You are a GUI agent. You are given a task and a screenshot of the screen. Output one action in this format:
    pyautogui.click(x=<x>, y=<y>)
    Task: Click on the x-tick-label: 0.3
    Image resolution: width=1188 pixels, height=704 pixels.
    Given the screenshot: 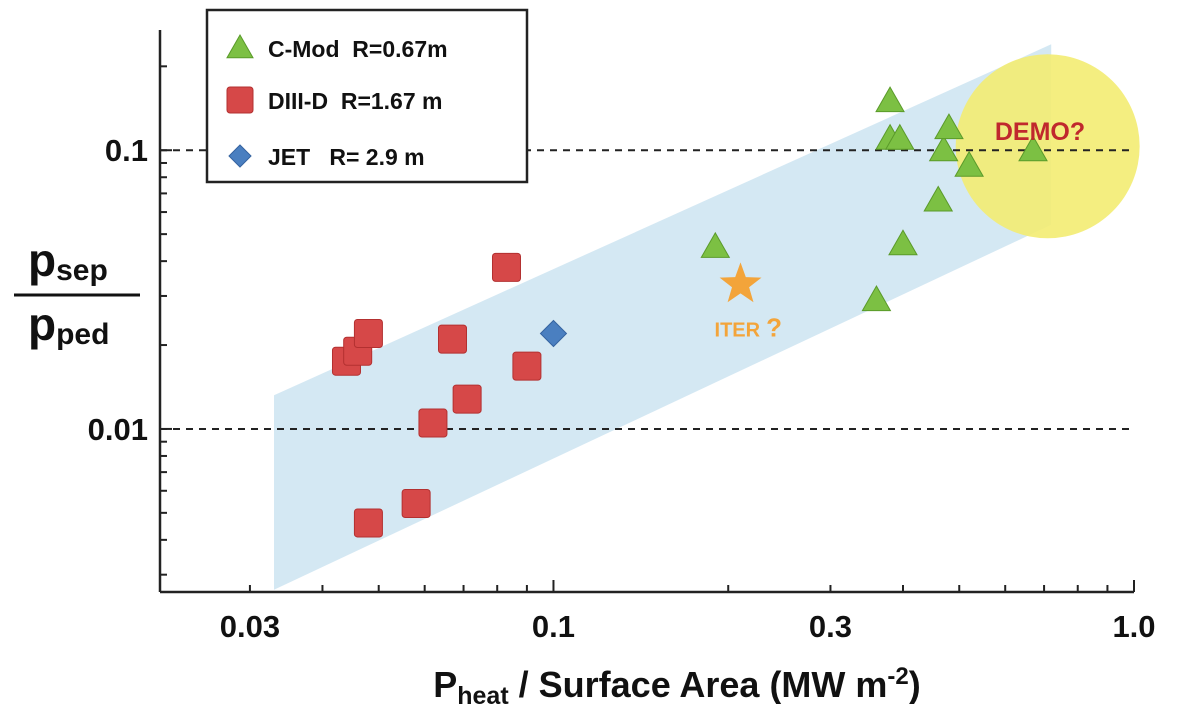 What is the action you would take?
    pyautogui.click(x=830, y=626)
    